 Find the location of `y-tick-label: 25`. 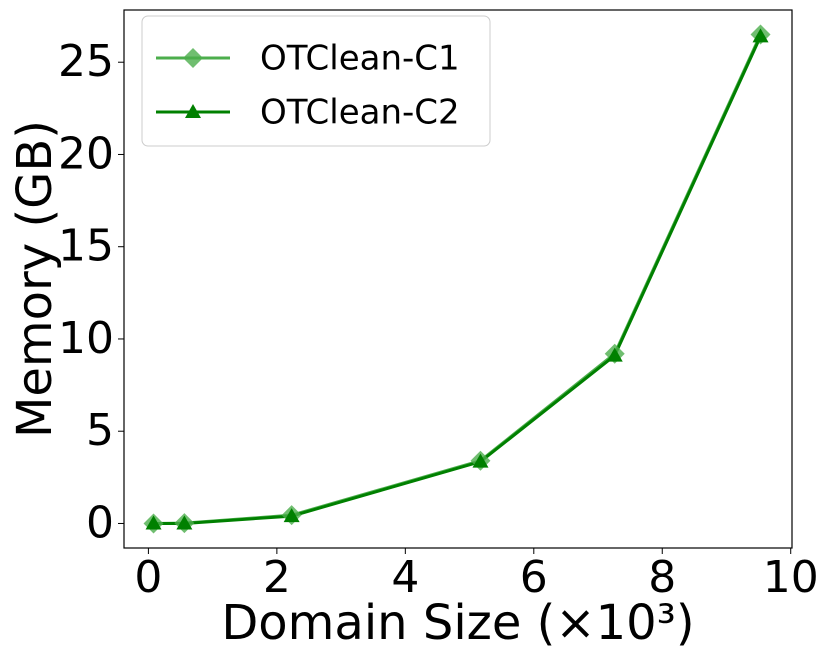

y-tick-label: 25 is located at coordinates (86, 61).